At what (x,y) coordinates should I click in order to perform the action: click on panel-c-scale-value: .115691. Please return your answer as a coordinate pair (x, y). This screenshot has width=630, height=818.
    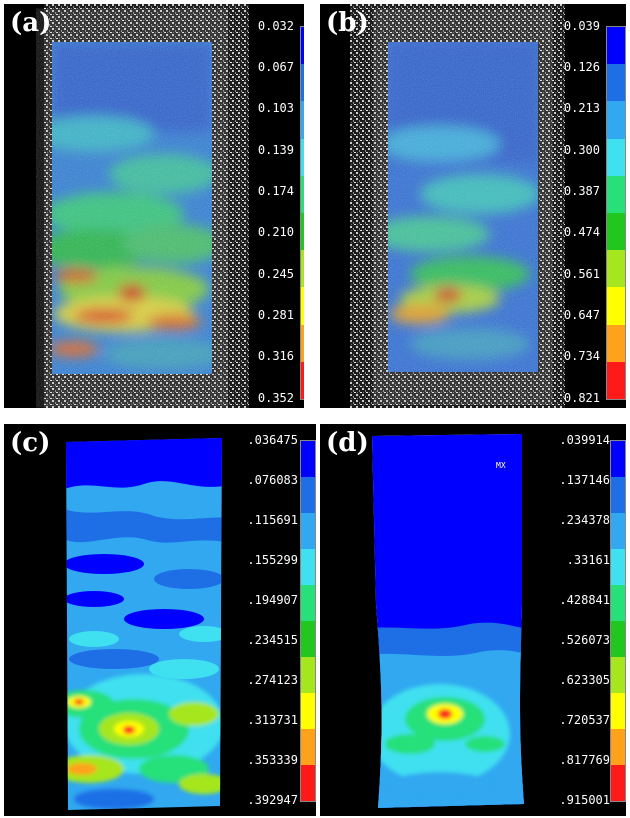
    Looking at the image, I should click on (272, 520).